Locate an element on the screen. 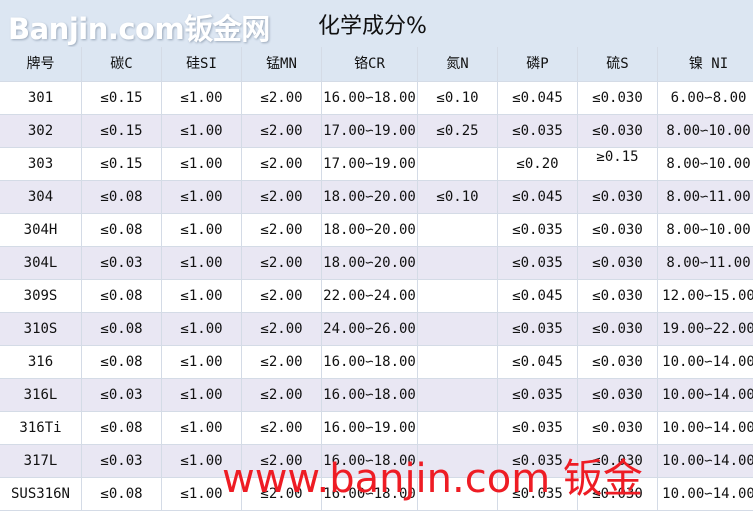 This screenshot has height=513, width=753. table-cell: 24.00∽26.00 is located at coordinates (370, 329).